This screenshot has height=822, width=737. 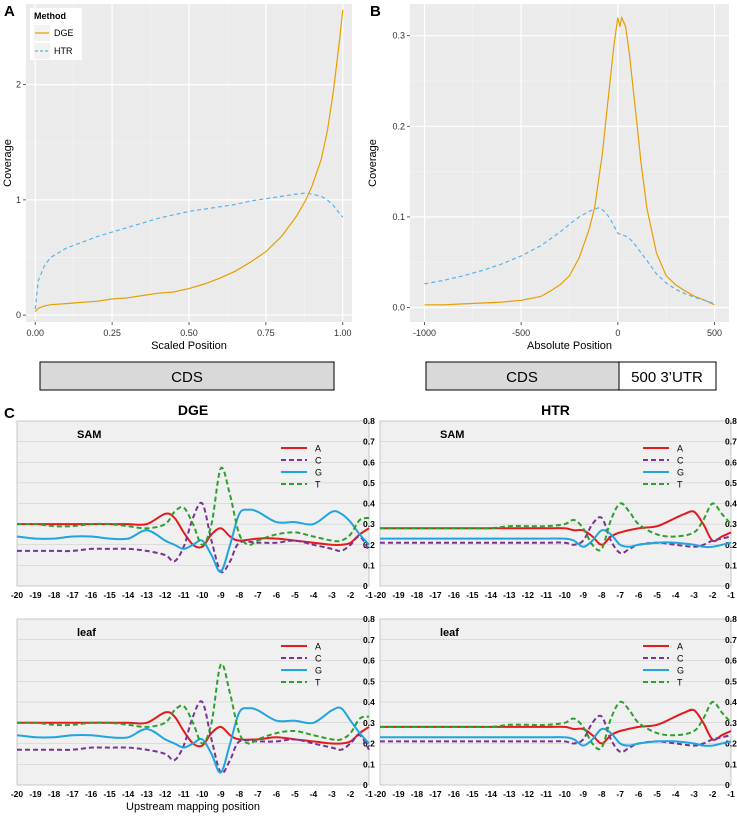 What do you see at coordinates (369, 661) in the screenshot?
I see `y-tick-label: 0.6` at bounding box center [369, 661].